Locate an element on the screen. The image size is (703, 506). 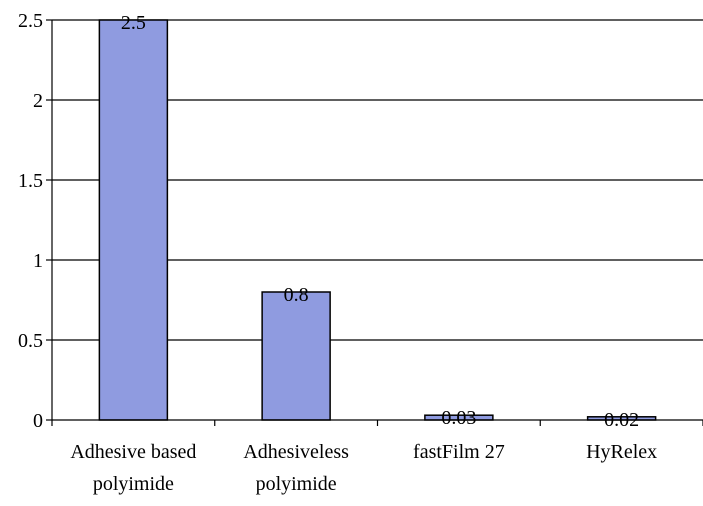
data-label: 0.02 is located at coordinates (621, 420).